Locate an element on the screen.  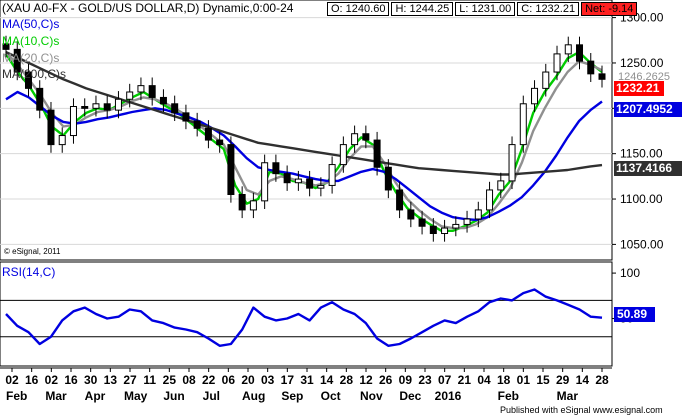
low-value: L: 1231.00 is located at coordinates (485, 9).